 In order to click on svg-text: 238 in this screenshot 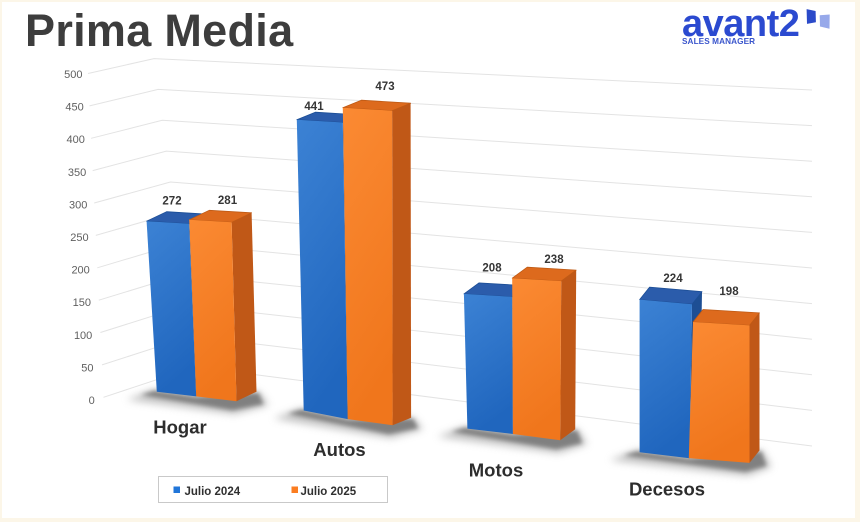, I will do `click(554, 260)`.